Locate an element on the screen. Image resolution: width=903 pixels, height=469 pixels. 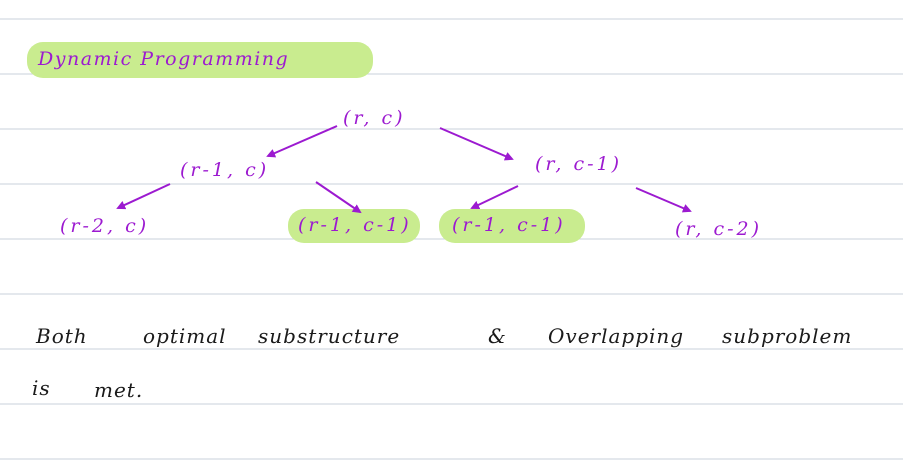
node-highlight-left is located at coordinates (354, 226).